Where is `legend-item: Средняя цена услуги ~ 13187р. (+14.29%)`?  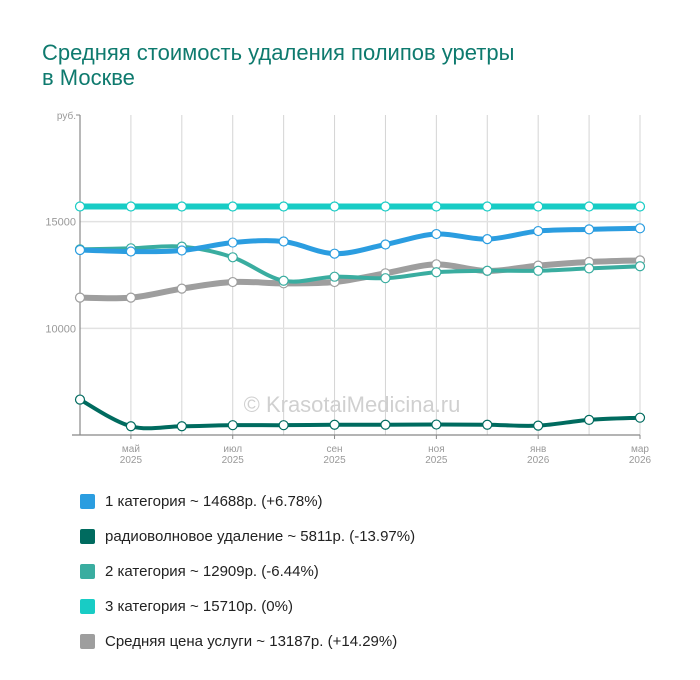 legend-item: Средняя цена услуги ~ 13187р. (+14.29%) is located at coordinates (247, 641).